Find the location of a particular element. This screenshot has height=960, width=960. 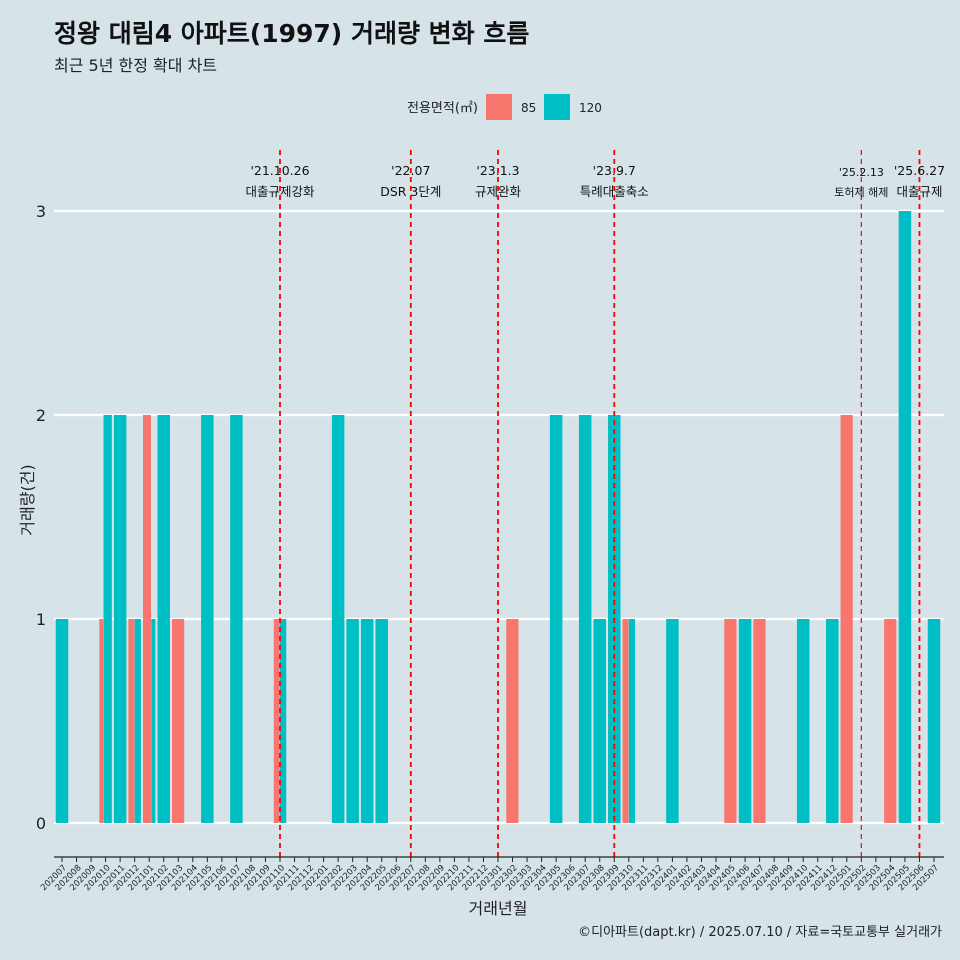

chart-subtitle: 최근 5년 한정 확대 차트 is located at coordinates (136, 65).